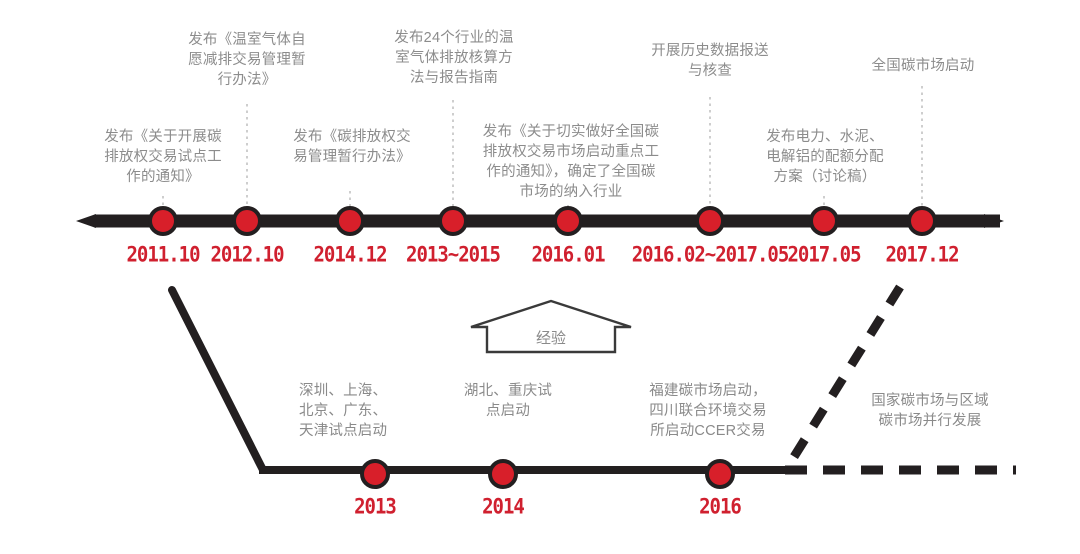  I want to click on timeline-date: 2011.10, so click(163, 255).